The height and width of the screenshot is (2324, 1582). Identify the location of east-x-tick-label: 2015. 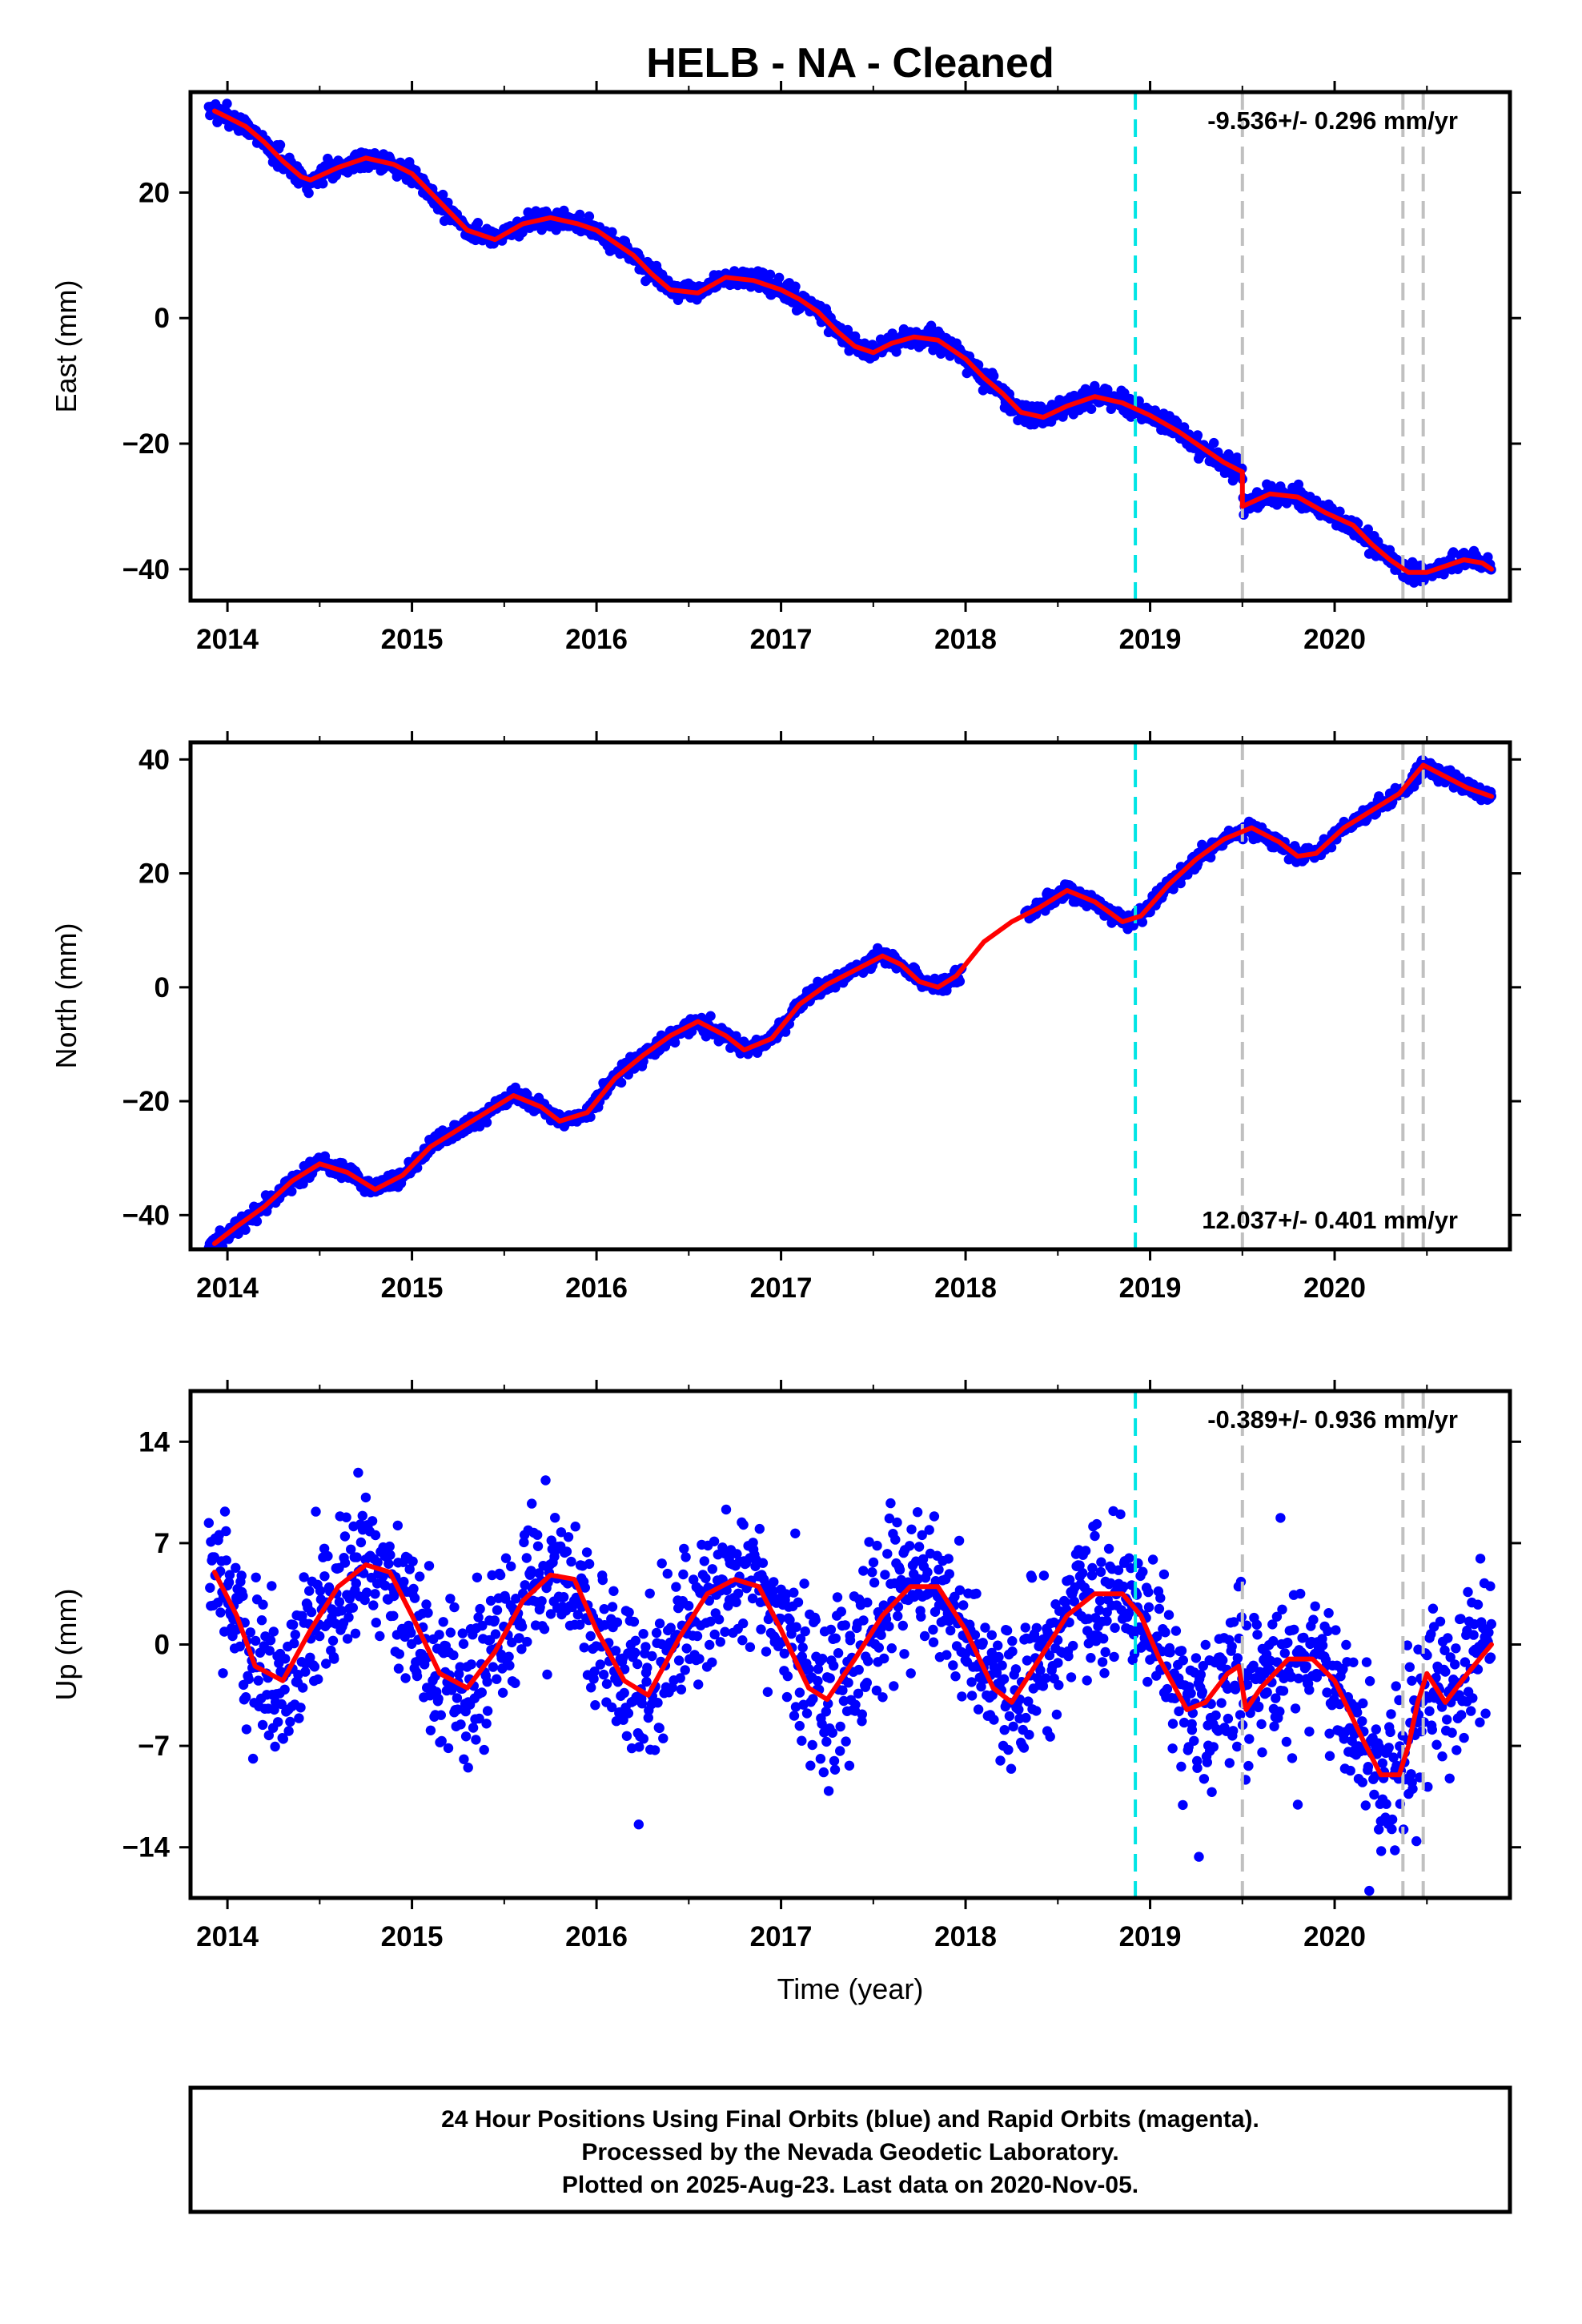
(413, 639).